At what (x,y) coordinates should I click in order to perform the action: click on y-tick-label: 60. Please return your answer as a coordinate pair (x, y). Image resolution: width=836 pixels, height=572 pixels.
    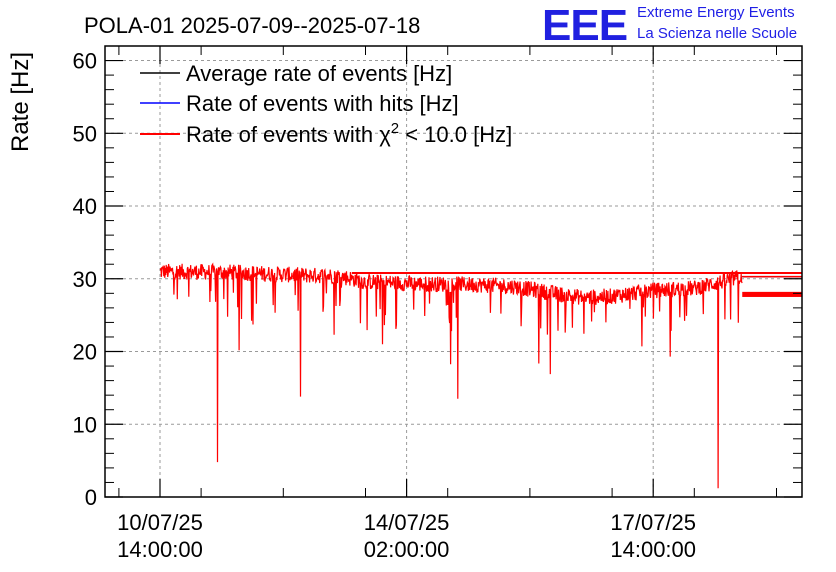
    Looking at the image, I should click on (85, 61).